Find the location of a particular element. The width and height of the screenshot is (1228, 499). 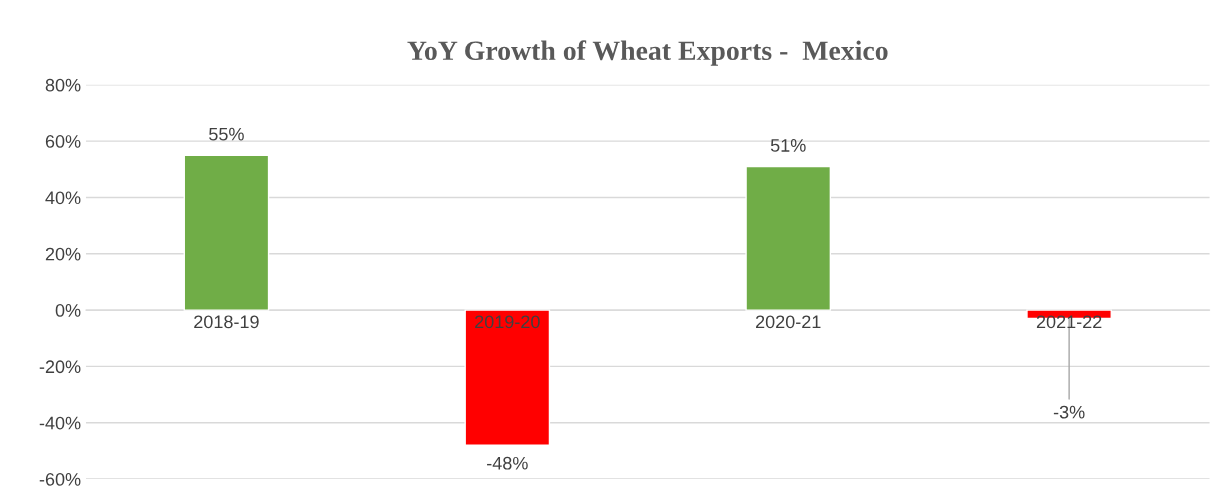

y-tick-label: -60% is located at coordinates (60, 479).